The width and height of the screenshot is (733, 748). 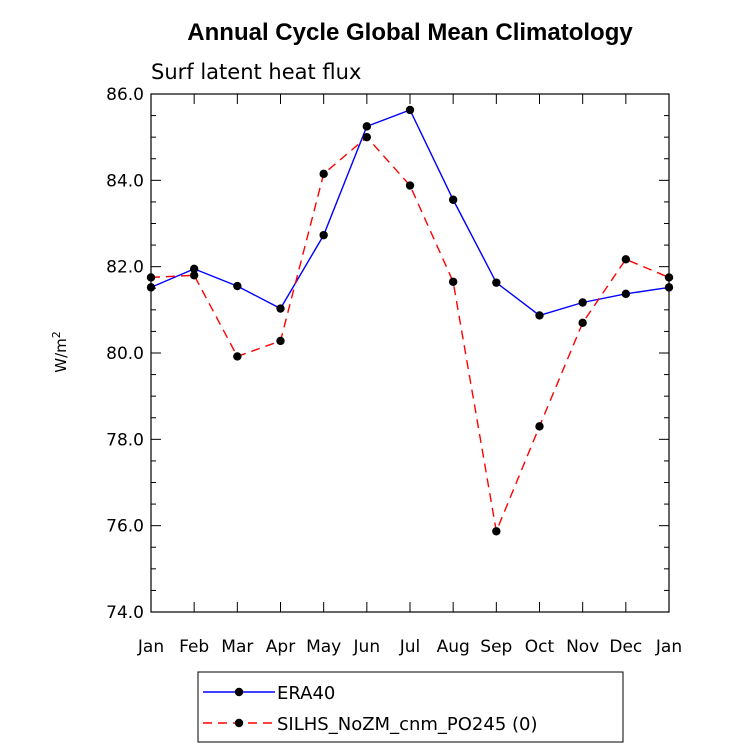 What do you see at coordinates (410, 647) in the screenshot?
I see `x-tick-label: Jul` at bounding box center [410, 647].